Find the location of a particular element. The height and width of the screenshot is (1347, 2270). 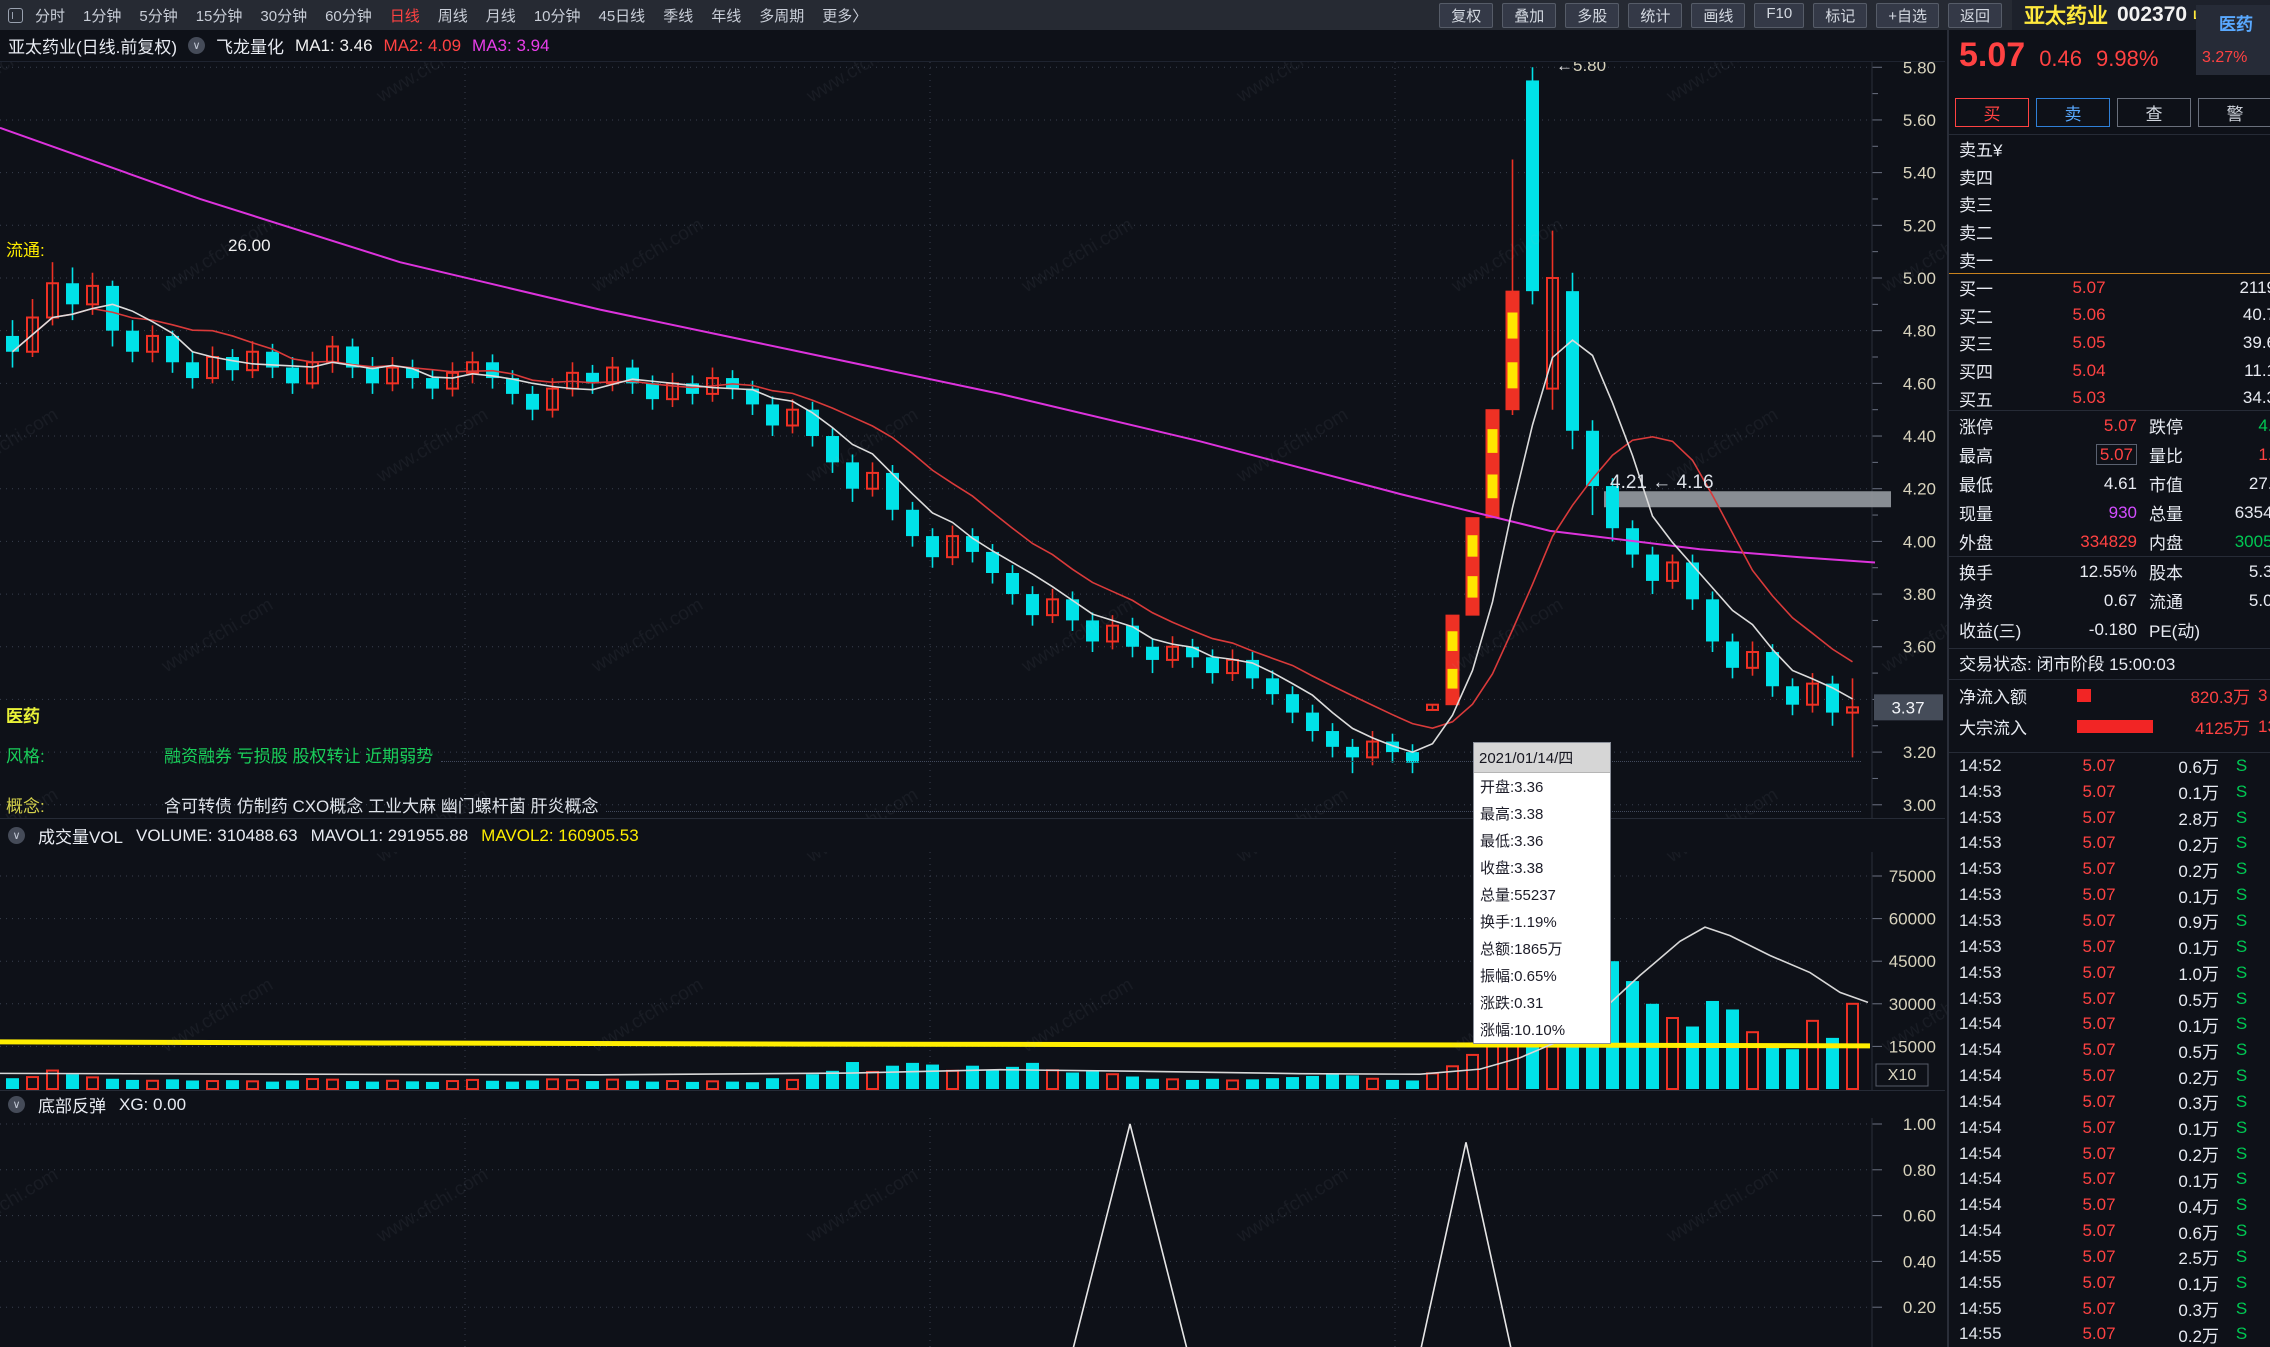

order-book-row: 买二 5.06 40.7 is located at coordinates (2109, 316).